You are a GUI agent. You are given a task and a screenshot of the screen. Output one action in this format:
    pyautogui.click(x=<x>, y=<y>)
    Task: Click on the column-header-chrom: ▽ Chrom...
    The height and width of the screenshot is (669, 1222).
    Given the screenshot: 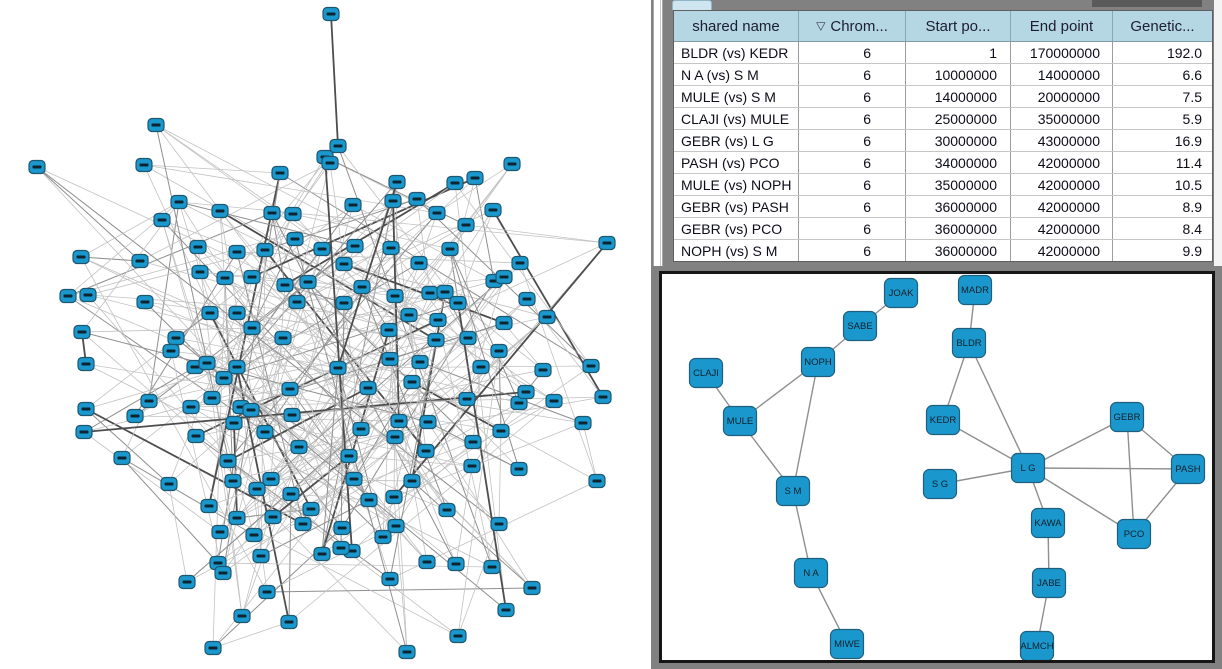 What is the action you would take?
    pyautogui.click(x=852, y=26)
    